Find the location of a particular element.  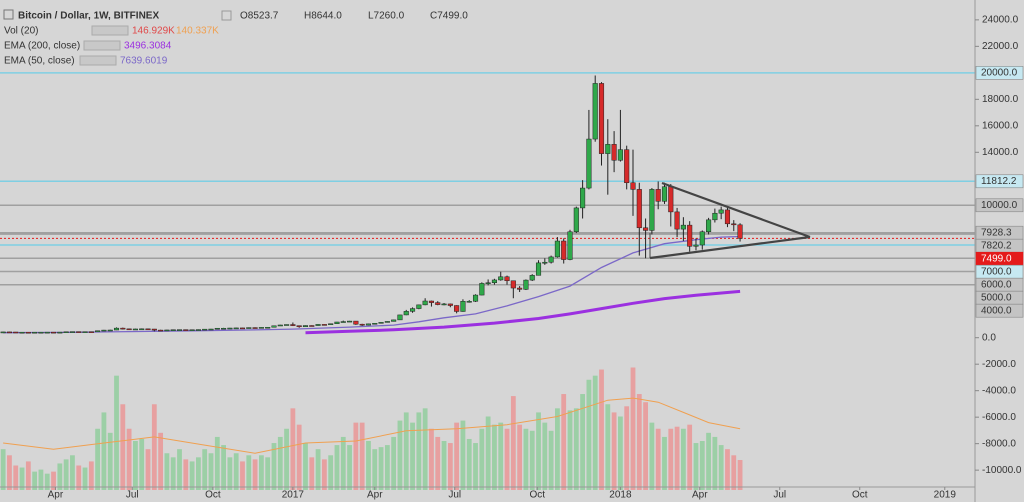

triangle-drawing is located at coordinates (730, 220).